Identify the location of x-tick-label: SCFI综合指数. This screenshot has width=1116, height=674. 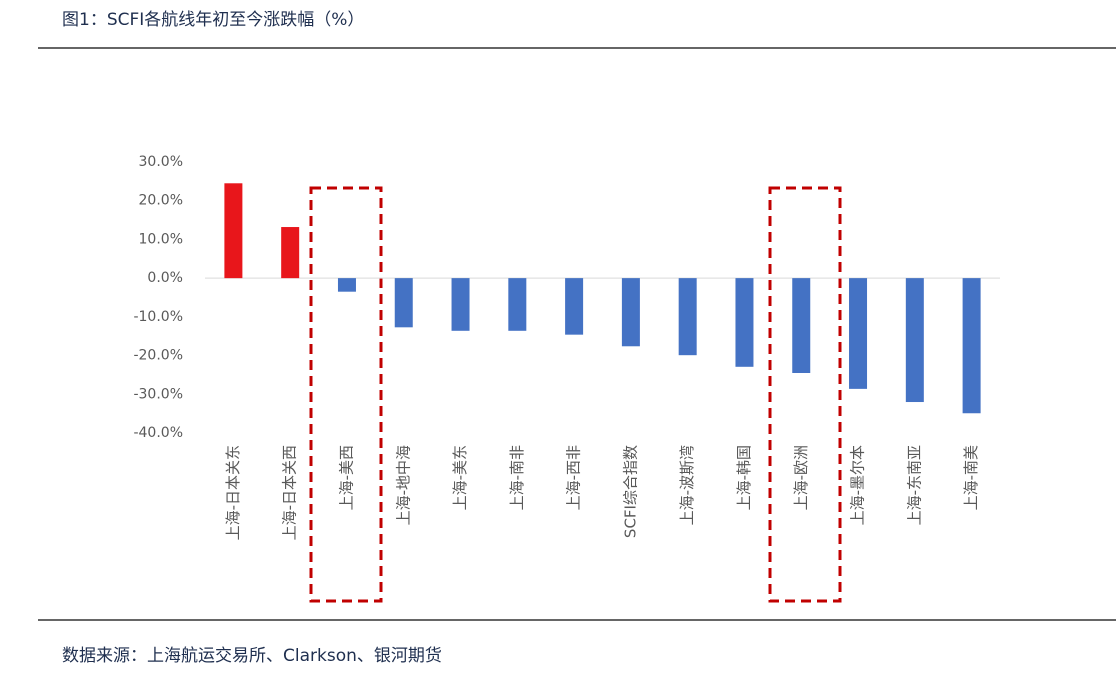
(630, 491).